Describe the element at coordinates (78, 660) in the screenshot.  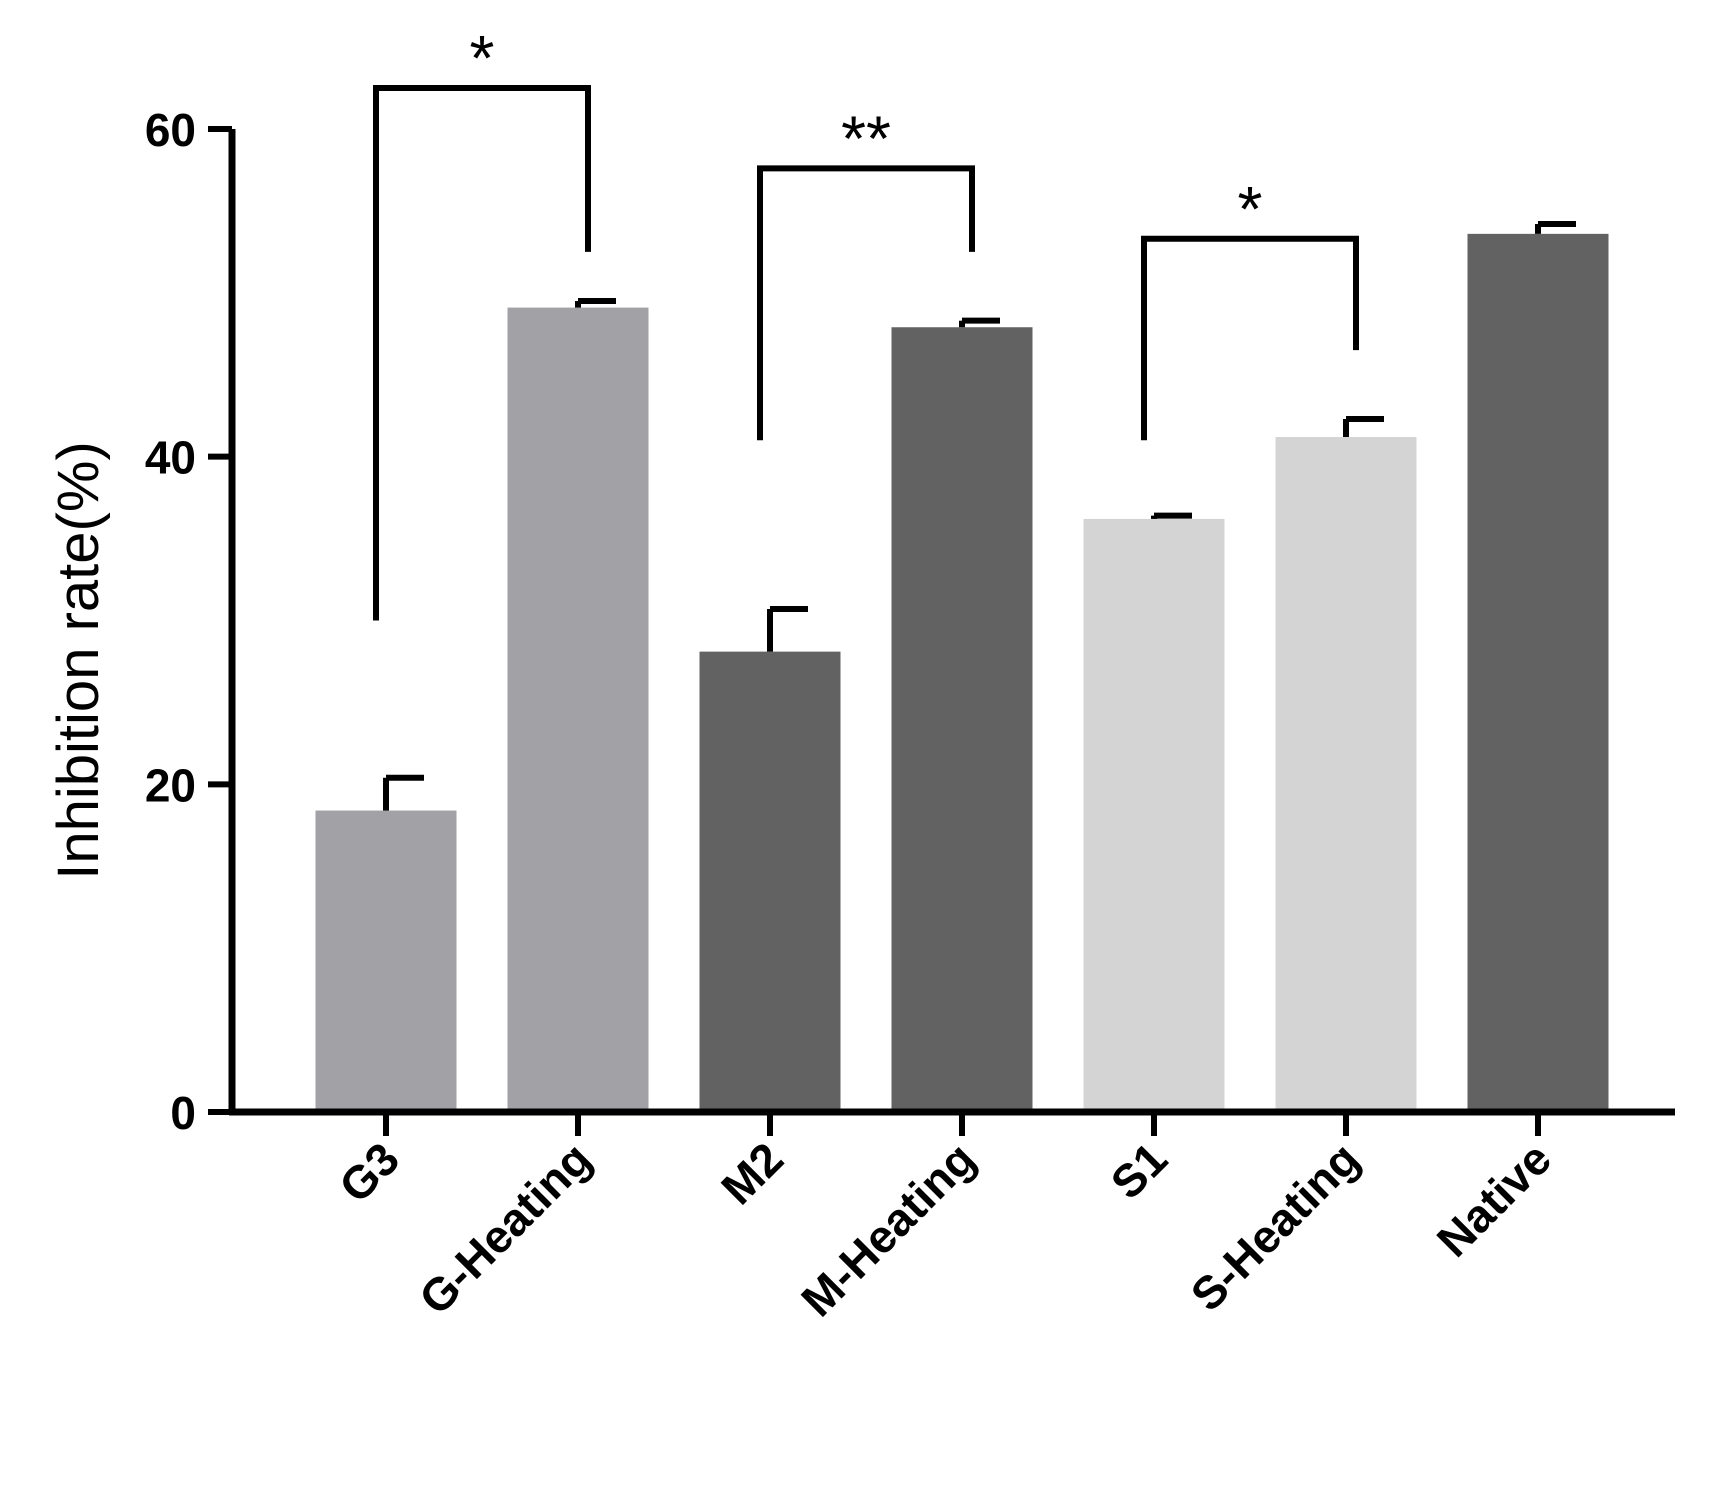
I see `y-axis-title: Inhibition rate(%)` at that location.